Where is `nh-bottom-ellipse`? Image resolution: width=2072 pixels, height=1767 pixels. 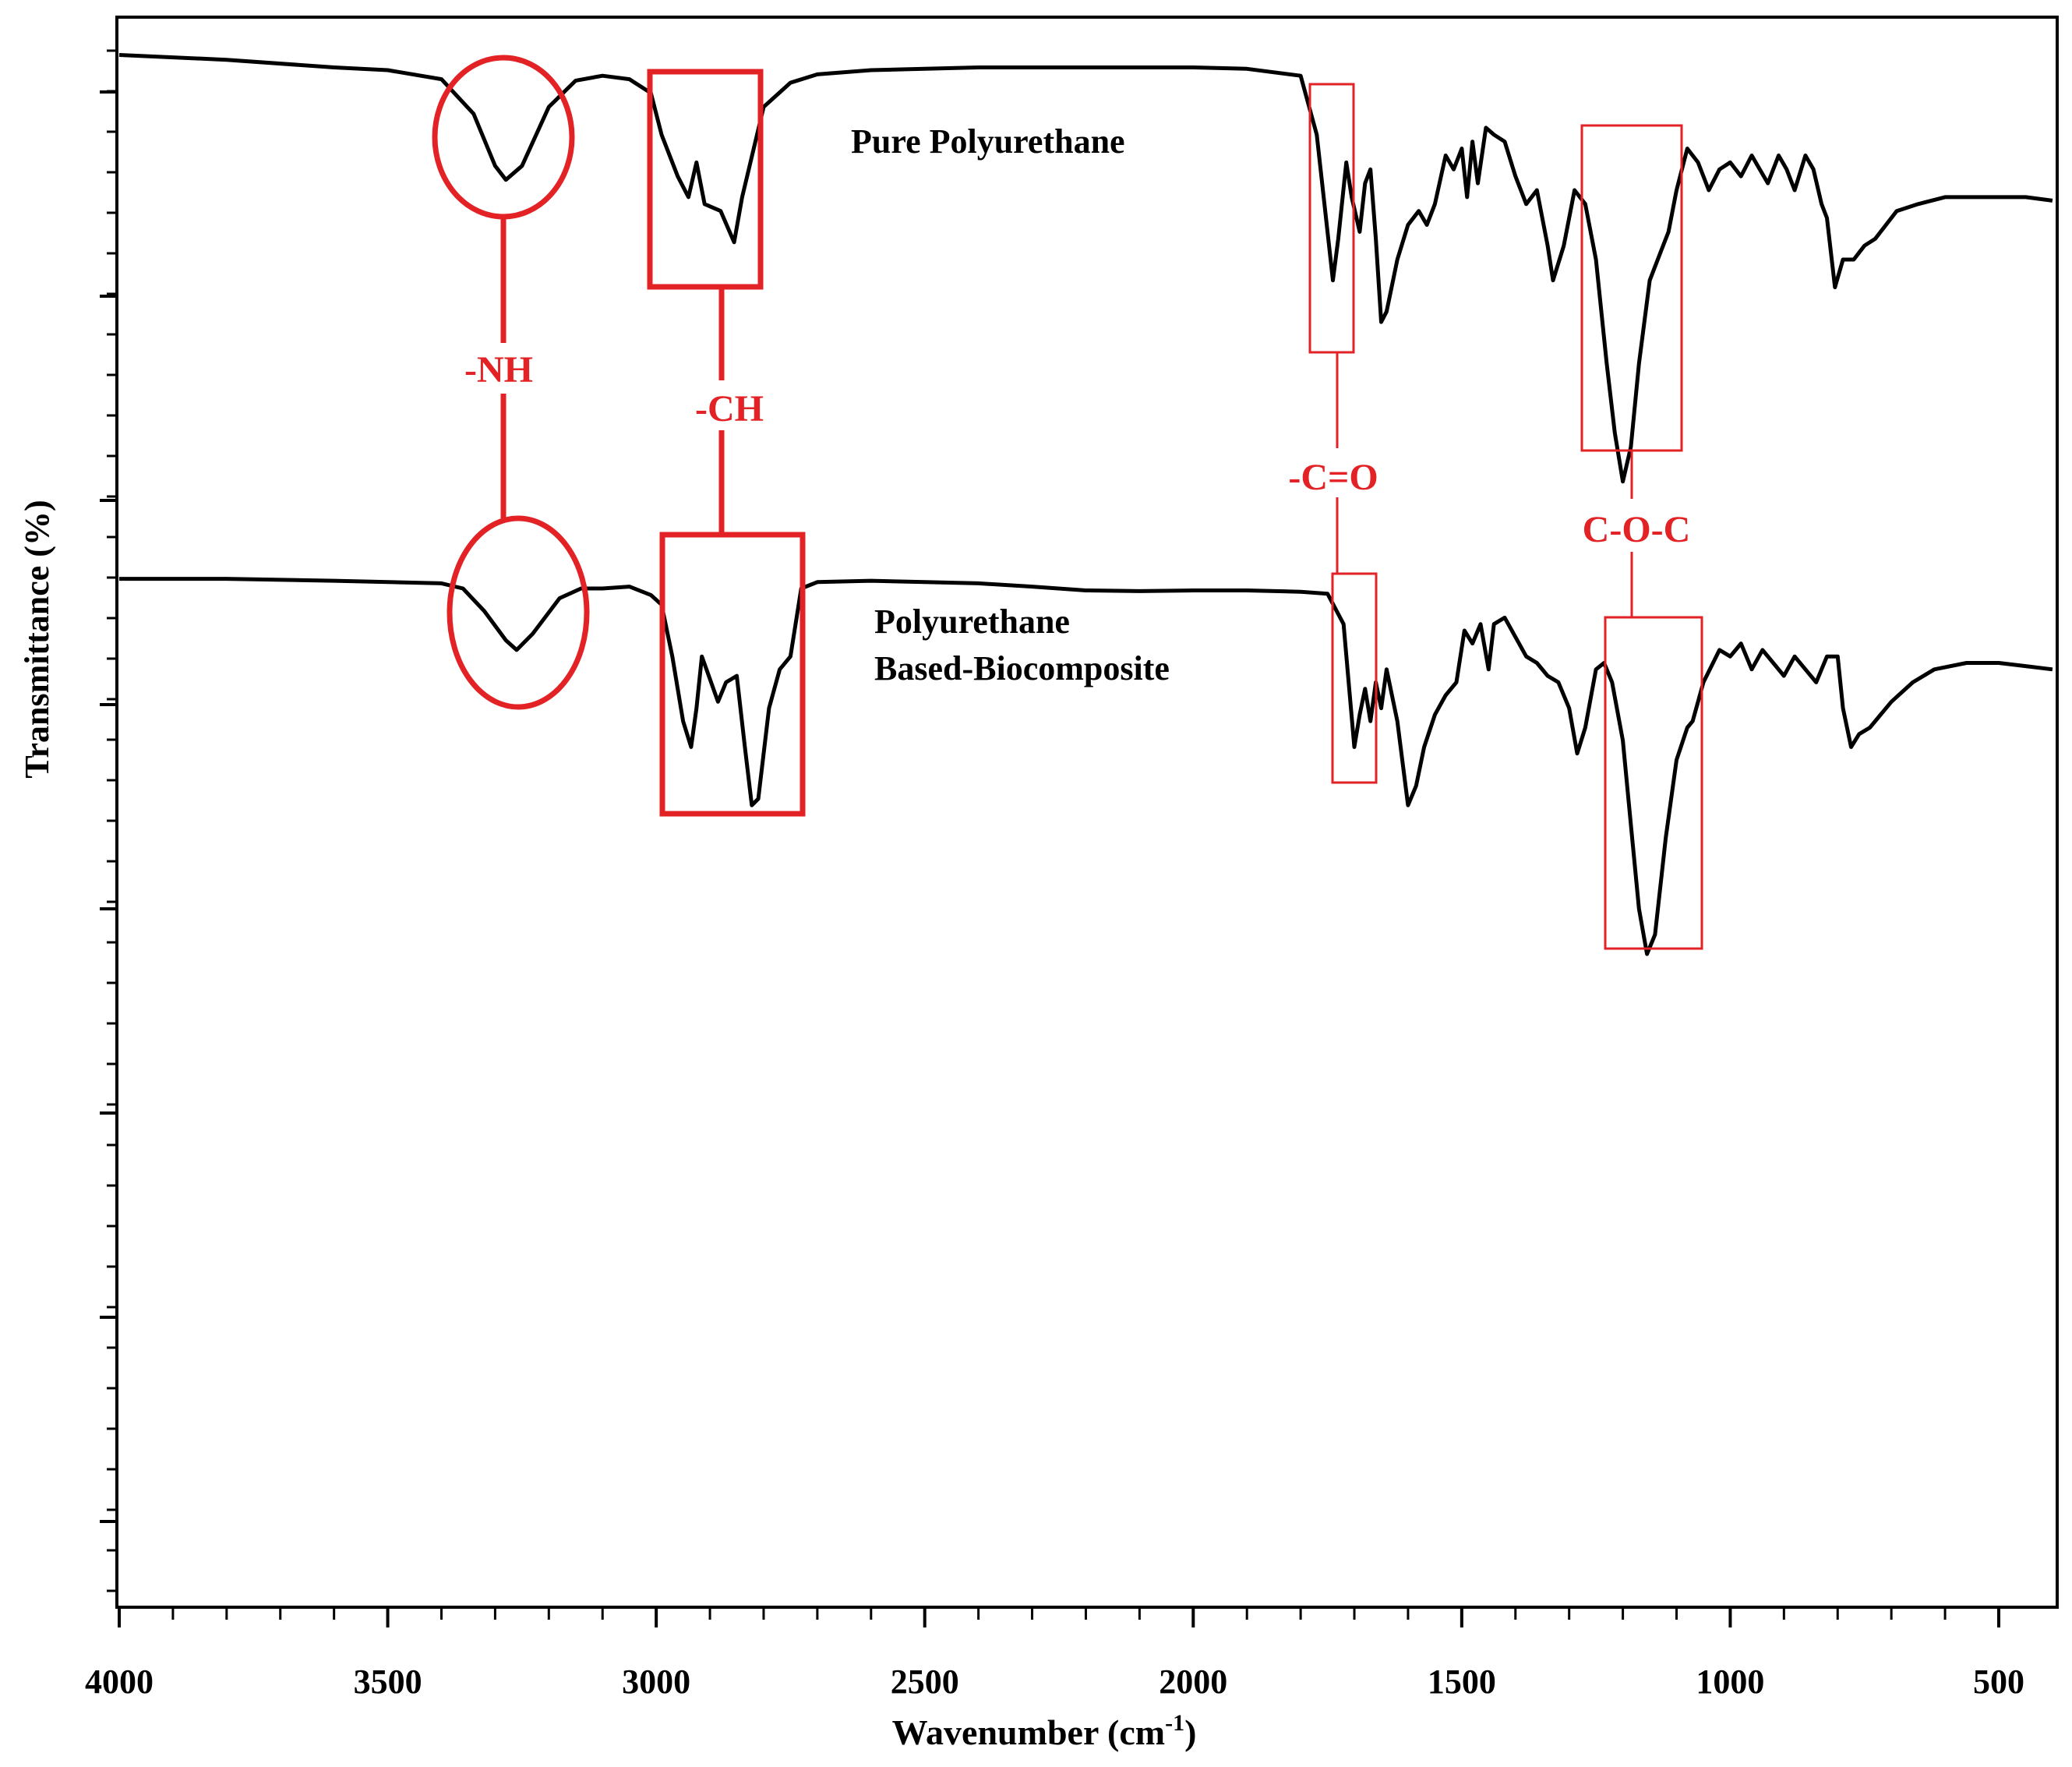
nh-bottom-ellipse is located at coordinates (518, 612).